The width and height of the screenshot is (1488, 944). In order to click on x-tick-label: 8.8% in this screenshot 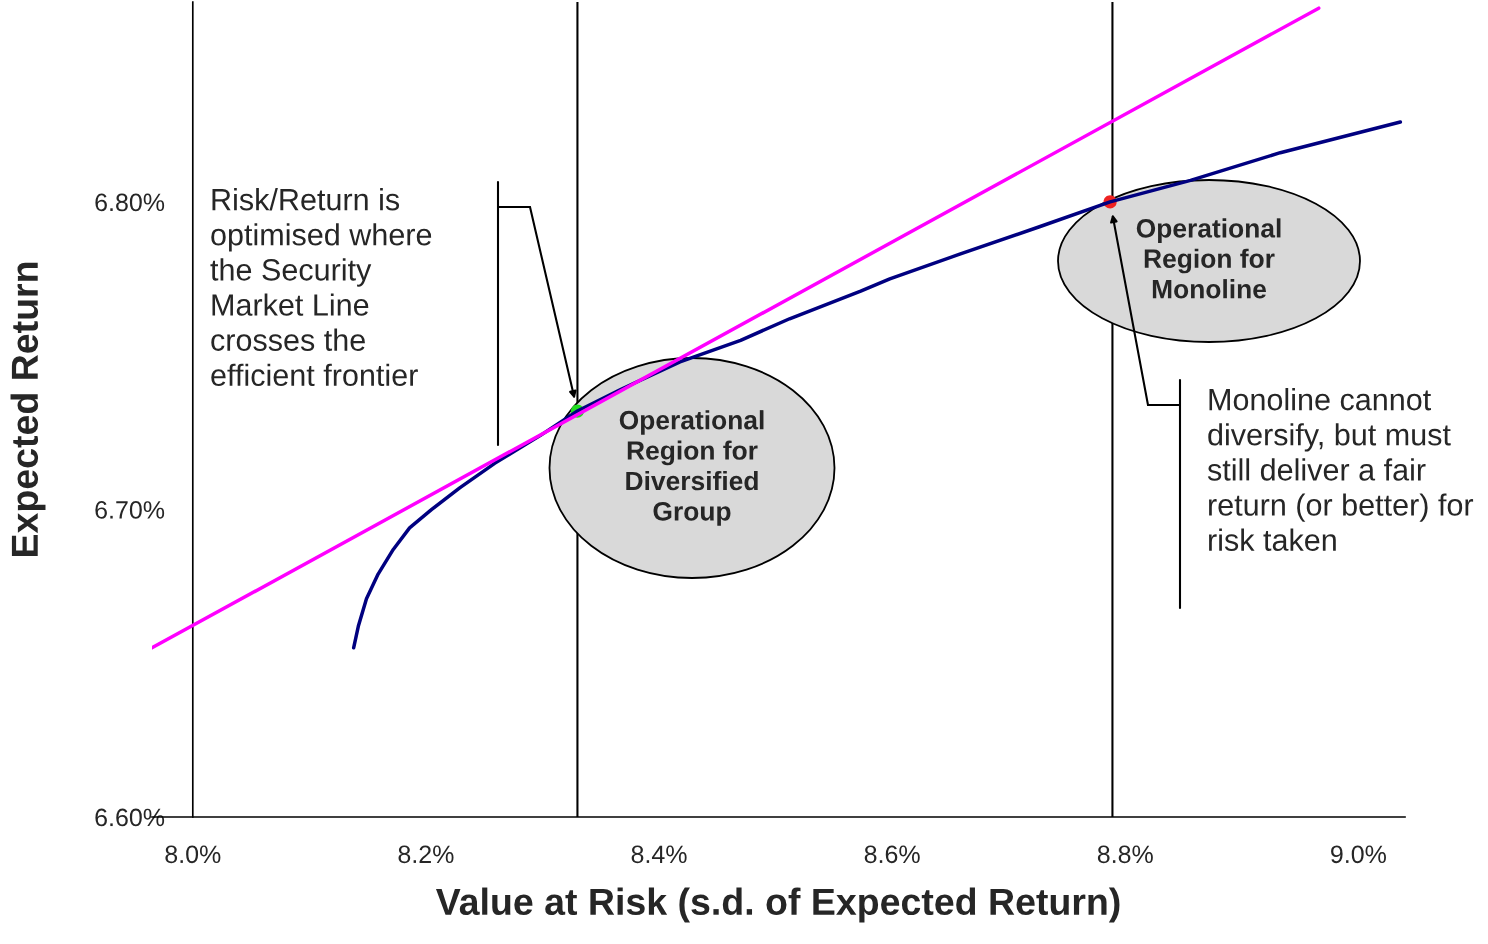, I will do `click(1125, 854)`.